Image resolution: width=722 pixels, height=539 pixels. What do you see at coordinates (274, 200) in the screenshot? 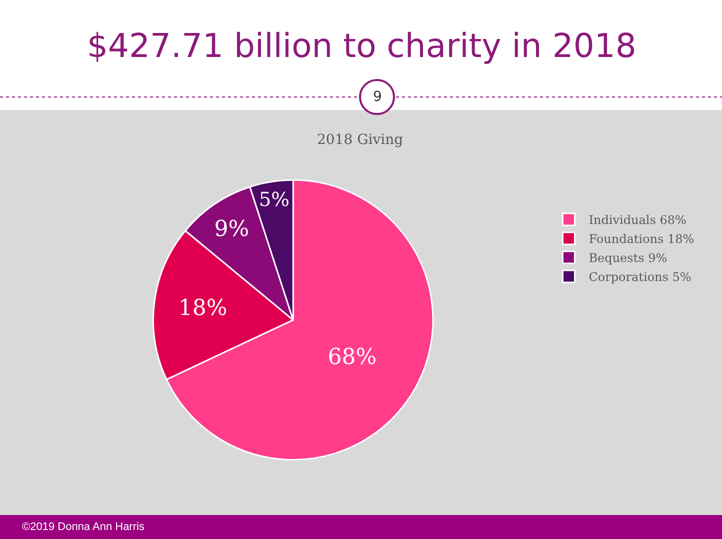
I see `data-label: 5%` at bounding box center [274, 200].